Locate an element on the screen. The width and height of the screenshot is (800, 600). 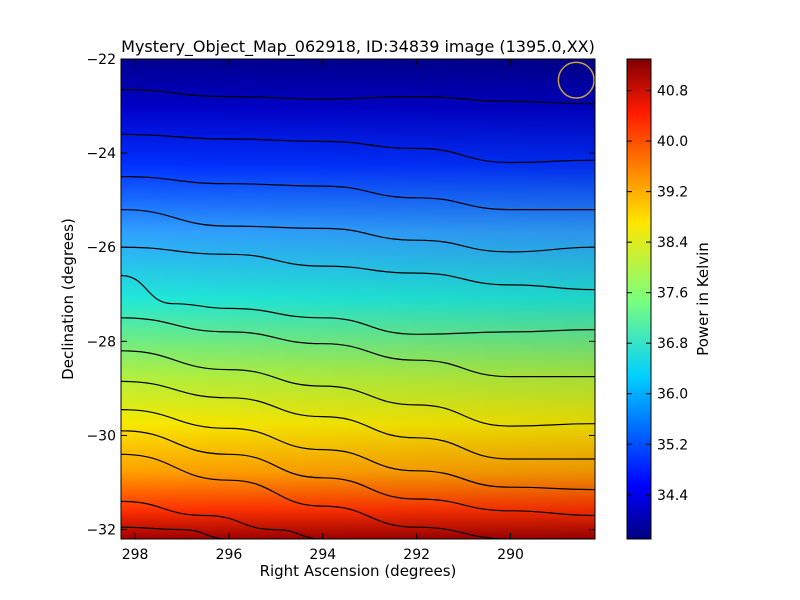
colorbar-tick-label: 35.2 is located at coordinates (672, 445).